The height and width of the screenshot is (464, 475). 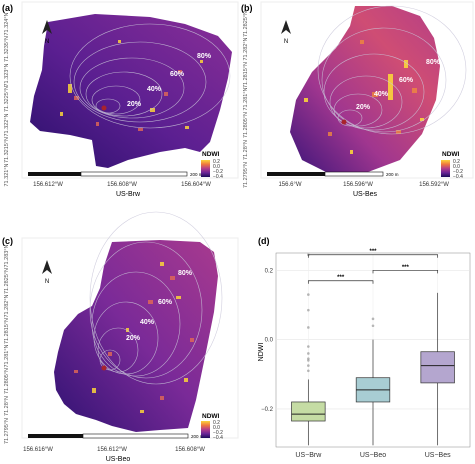 I want to click on panel-c-wet-spots, so click(x=140, y=337).